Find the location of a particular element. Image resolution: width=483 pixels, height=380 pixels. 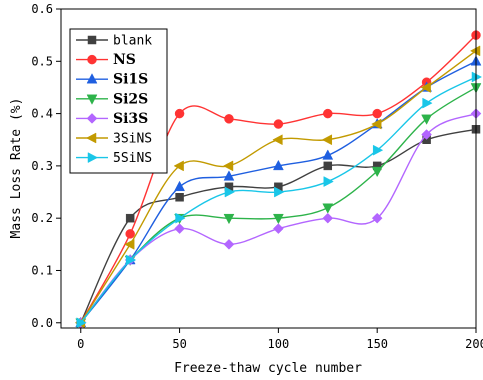

legend-item-Si2S: Si2S is located at coordinates (112, 99).